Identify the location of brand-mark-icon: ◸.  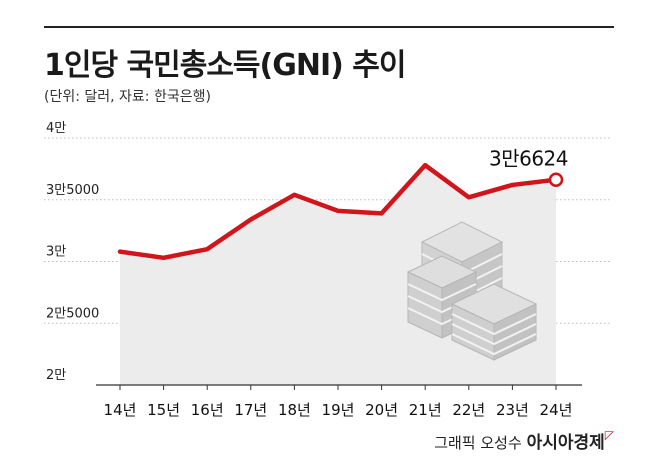
(609, 435).